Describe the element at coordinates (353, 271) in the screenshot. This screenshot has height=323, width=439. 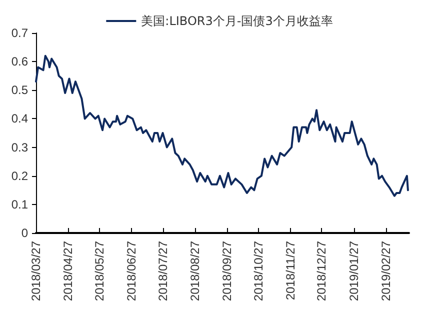
I see `x-tick-label: 2019/01/27` at that location.